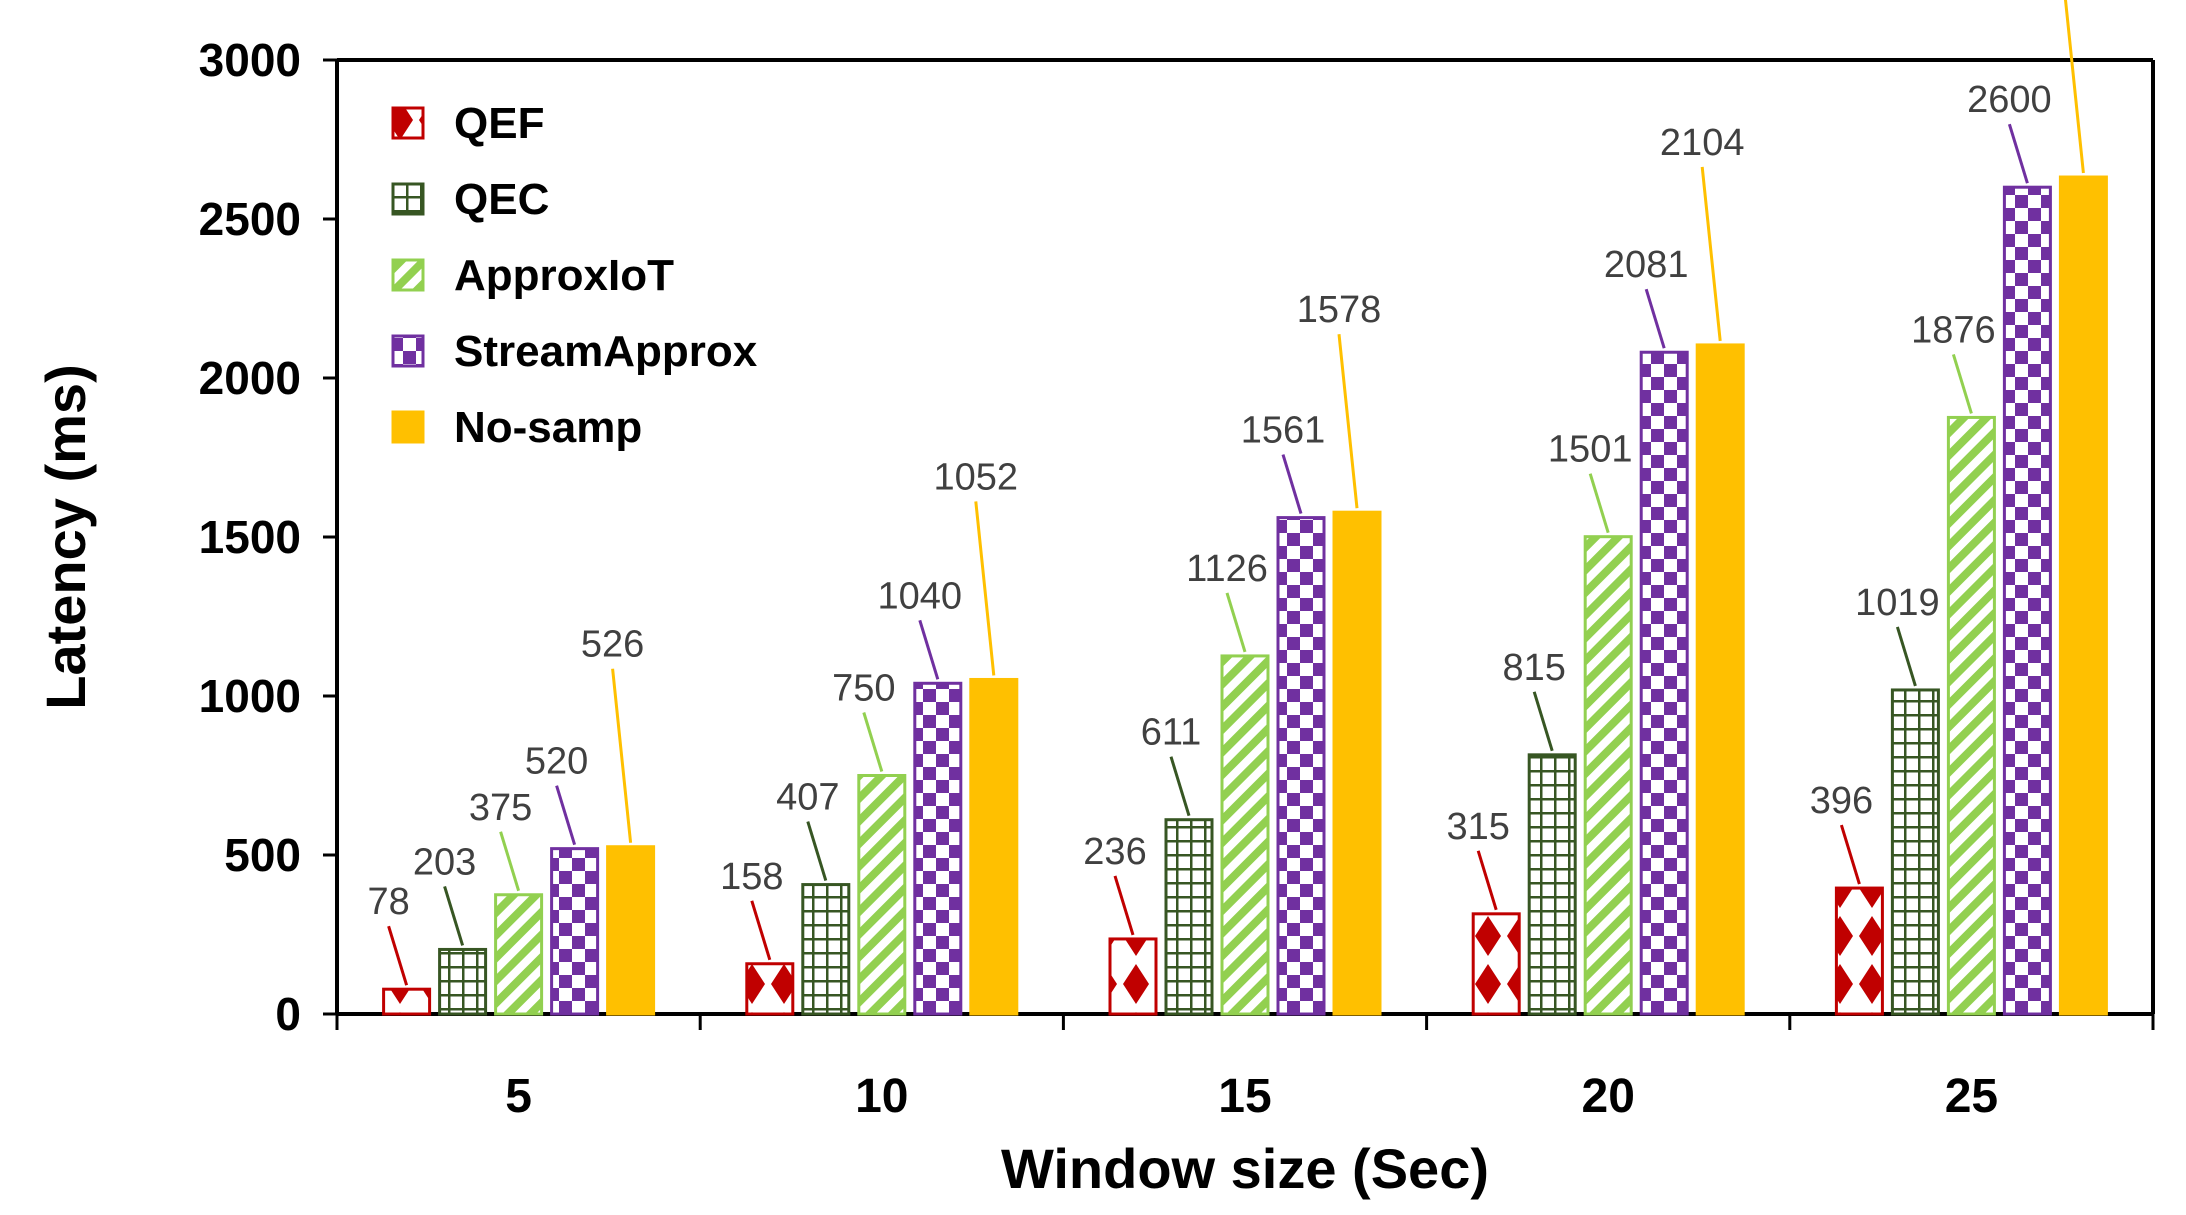  Describe the element at coordinates (881, 1096) in the screenshot. I see `x-tick-label: 10` at that location.